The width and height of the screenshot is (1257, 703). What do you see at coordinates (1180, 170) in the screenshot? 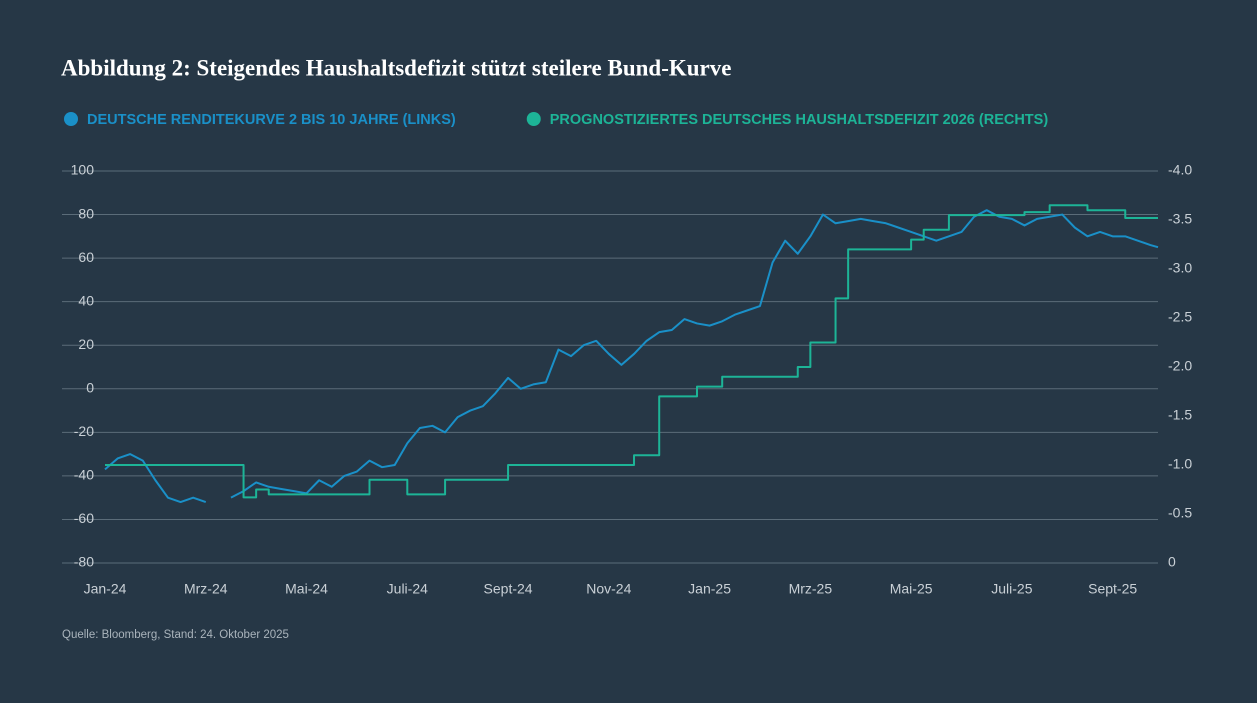
I see `y2-tick-label: -4.0` at bounding box center [1180, 170].